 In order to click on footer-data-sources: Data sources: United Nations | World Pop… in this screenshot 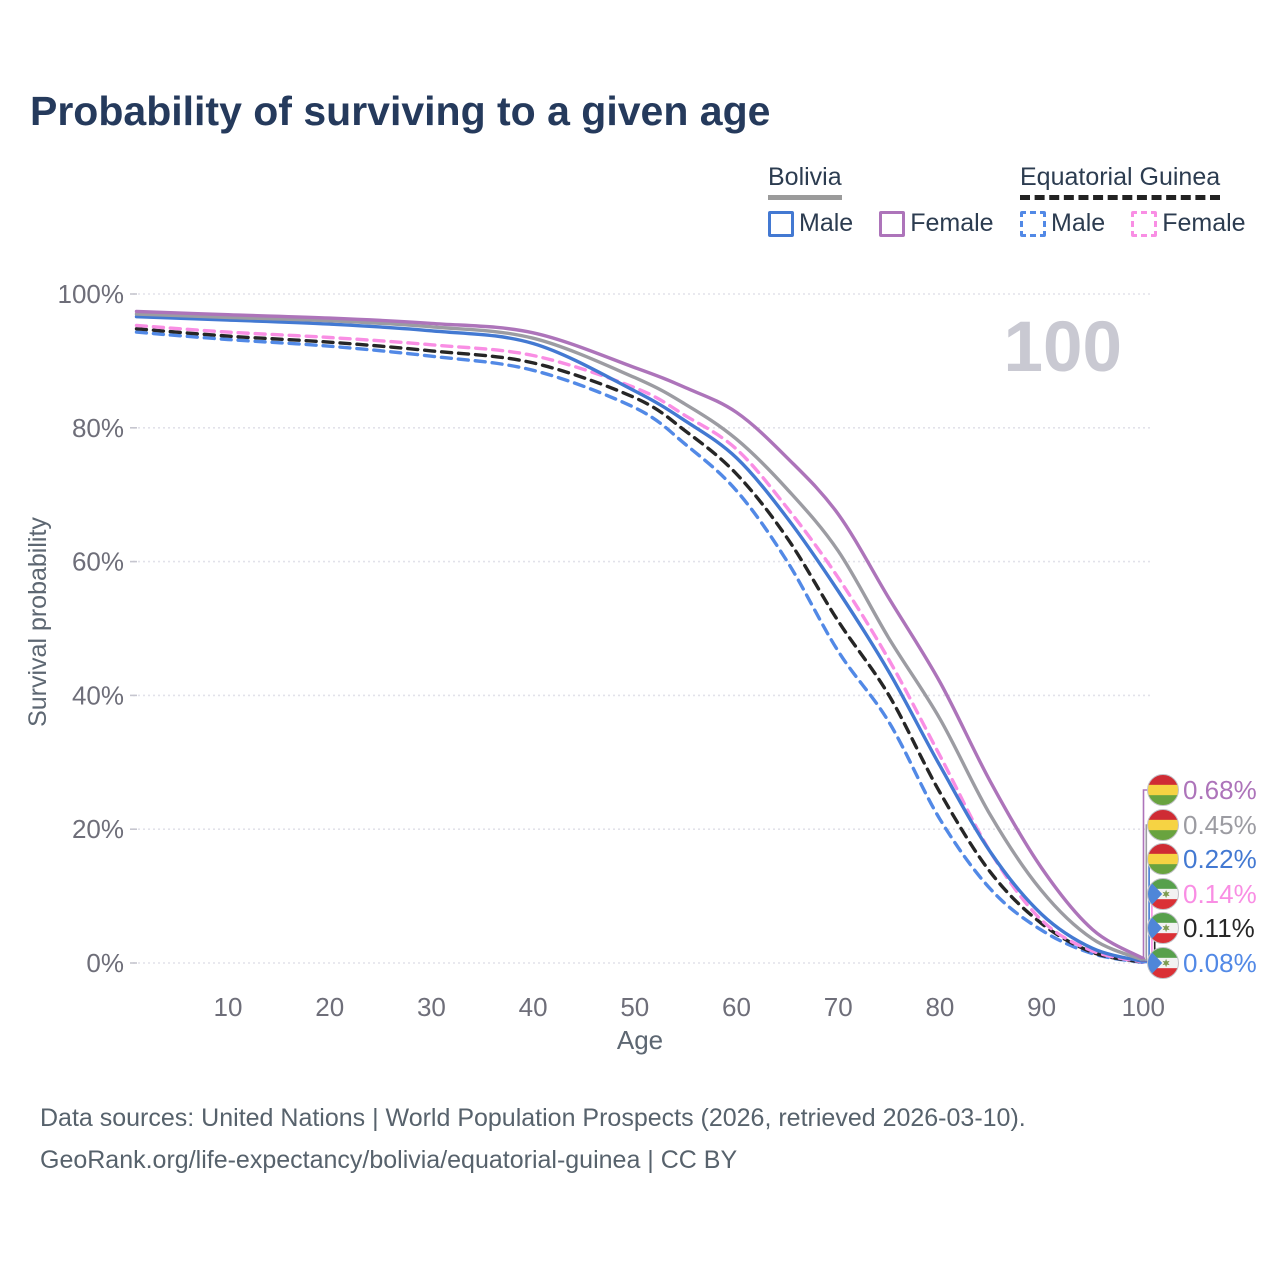, I will do `click(533, 1118)`.